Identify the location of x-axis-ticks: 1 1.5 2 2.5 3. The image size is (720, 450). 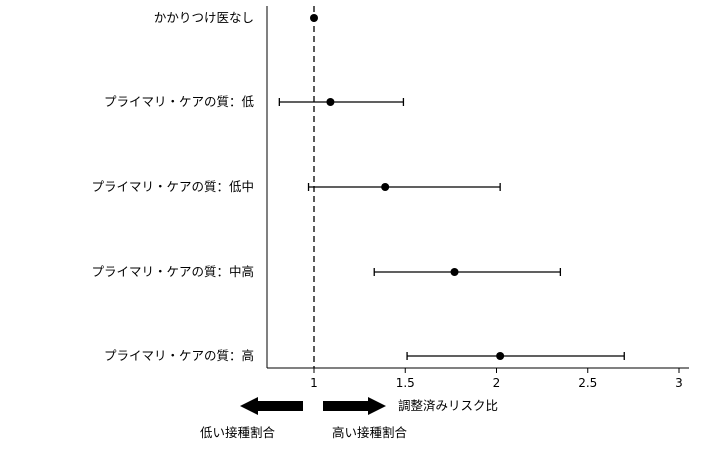
(496, 379).